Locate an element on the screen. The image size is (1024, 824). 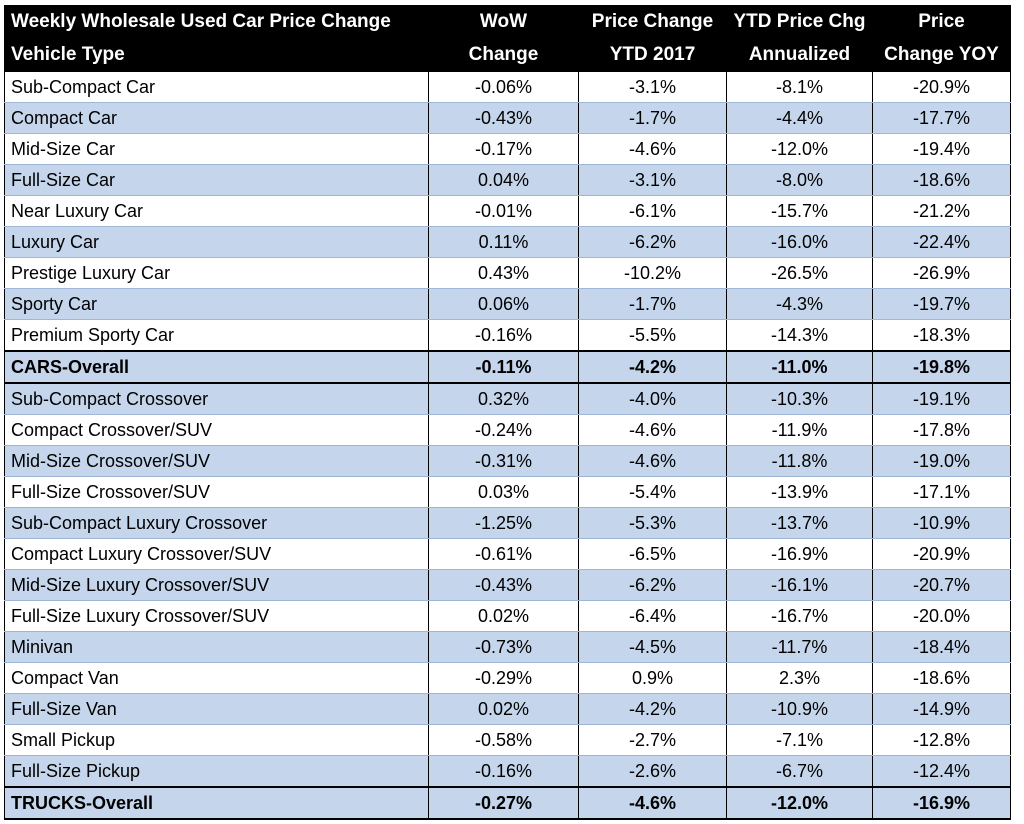
ytd-change-cell: -6.1% is located at coordinates (652, 211).